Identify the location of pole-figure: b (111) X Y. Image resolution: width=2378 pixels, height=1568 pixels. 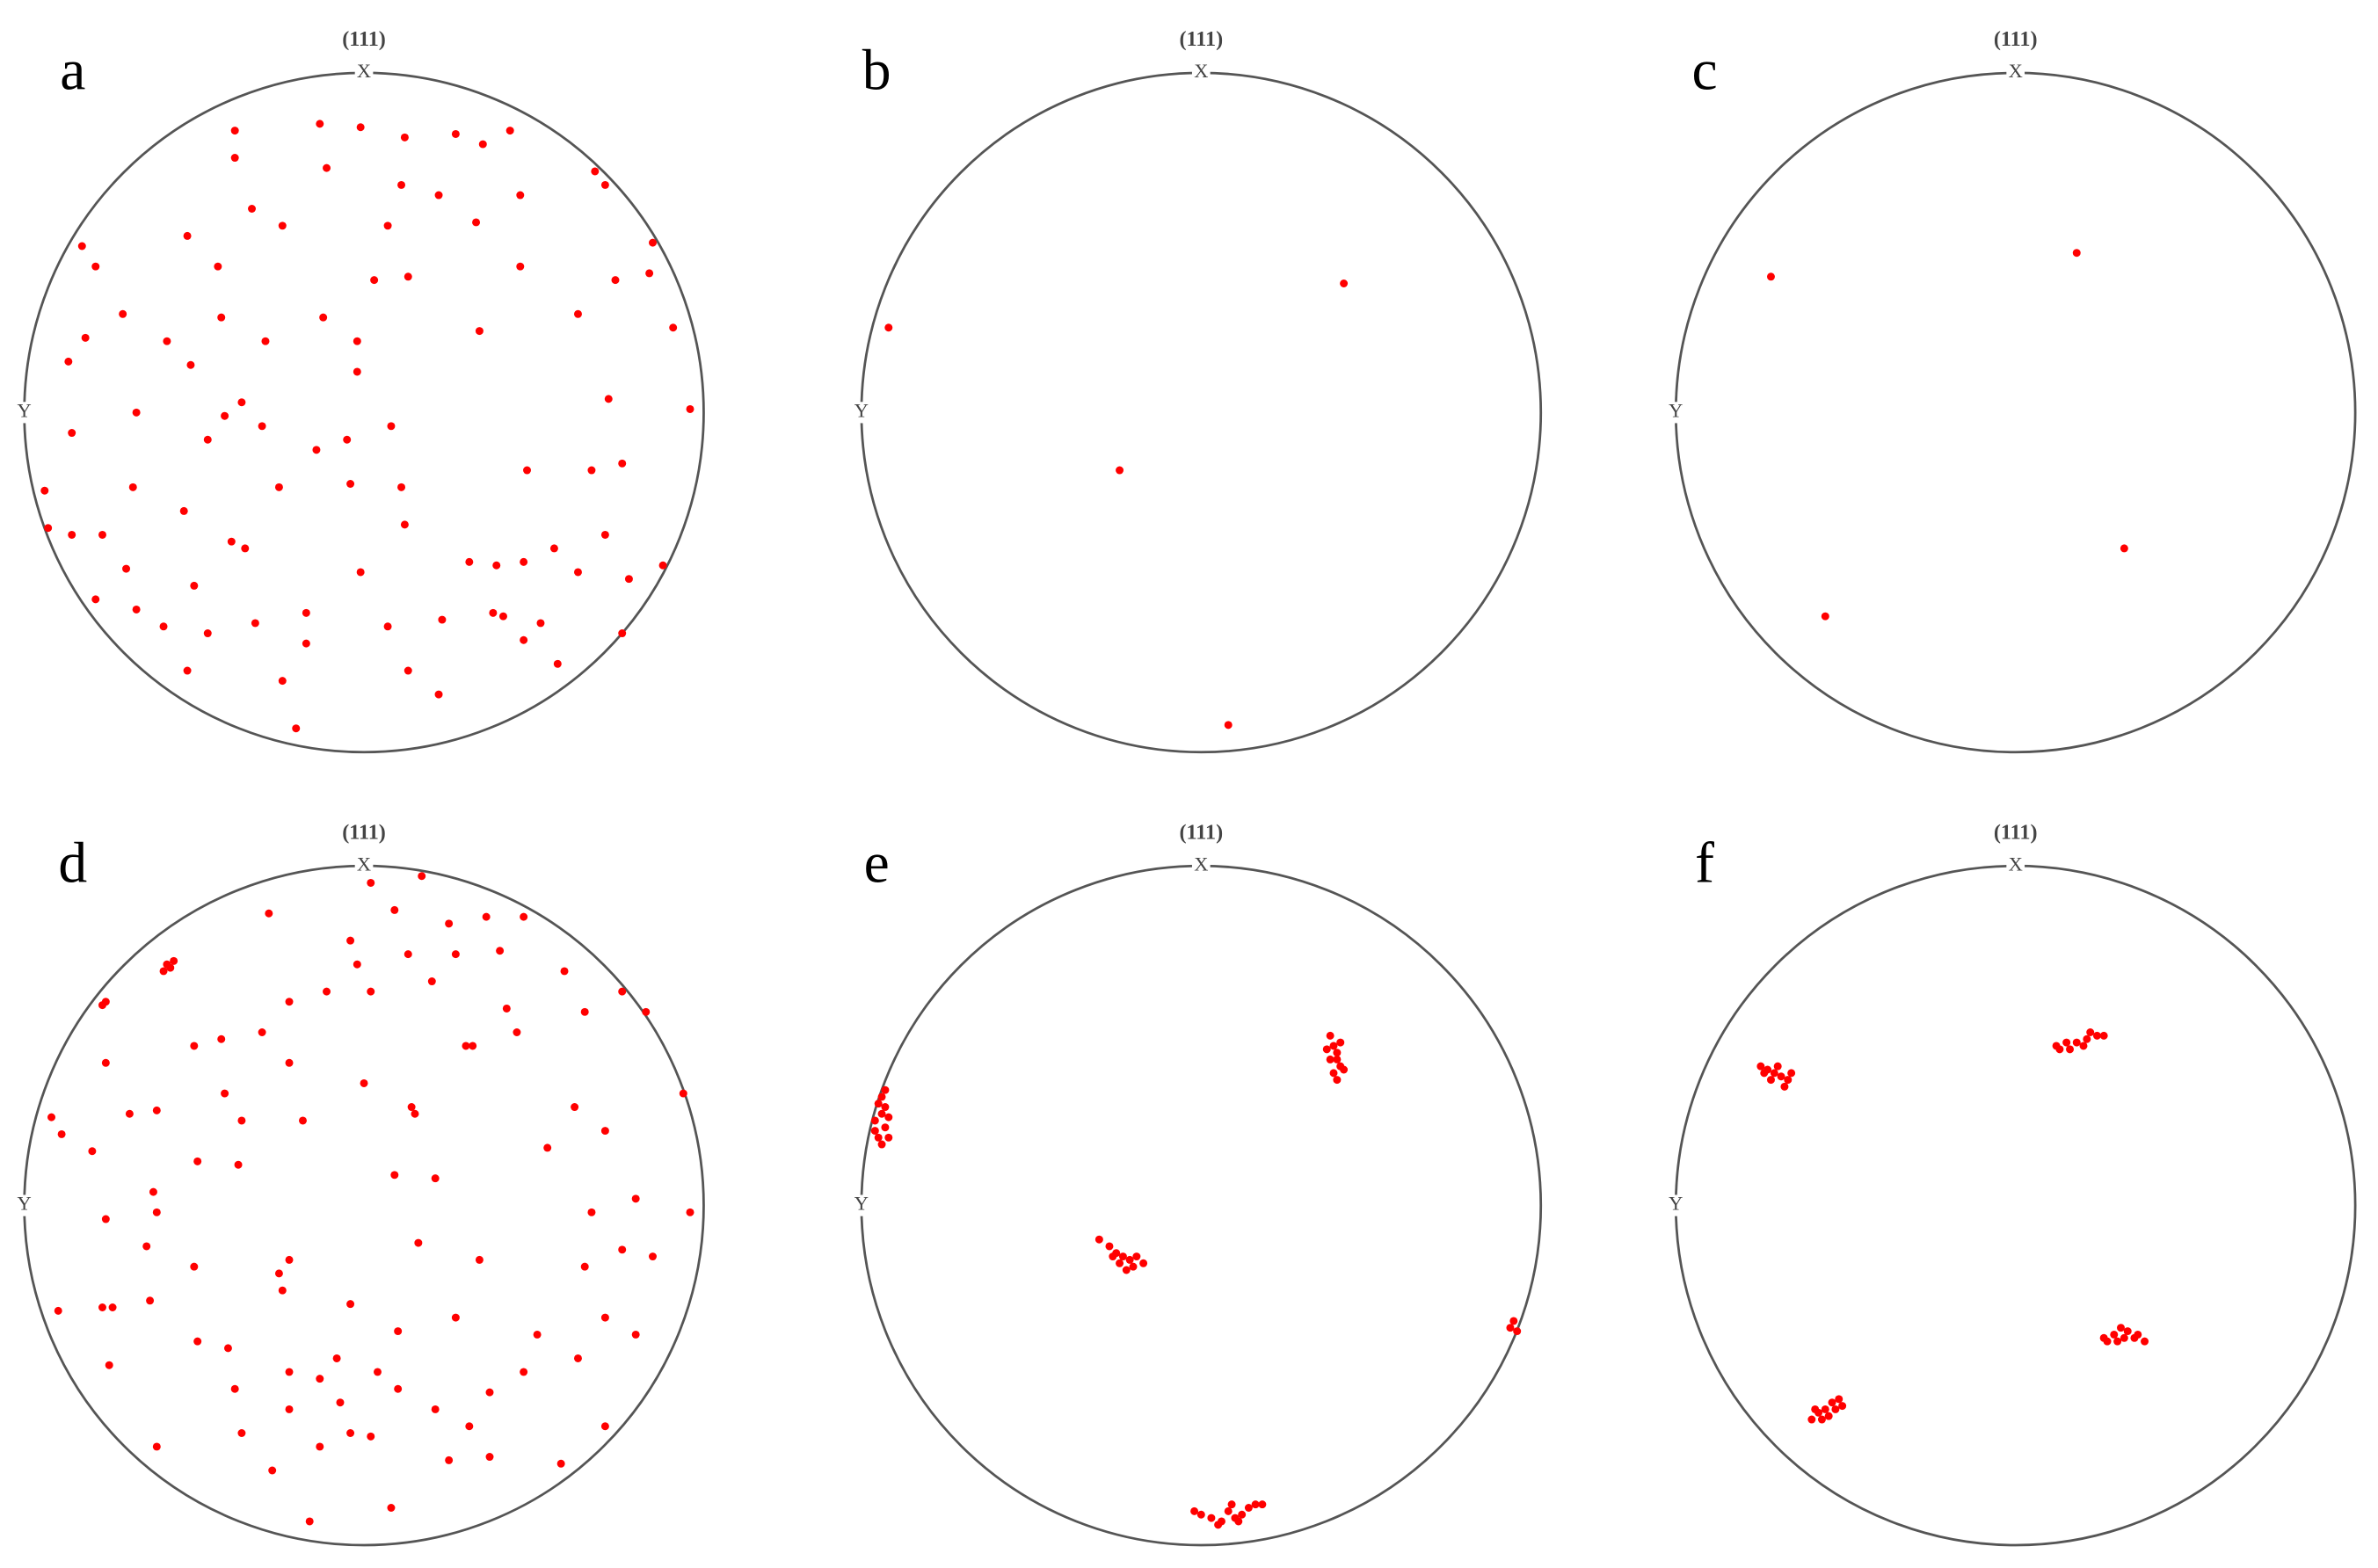
(1197, 390).